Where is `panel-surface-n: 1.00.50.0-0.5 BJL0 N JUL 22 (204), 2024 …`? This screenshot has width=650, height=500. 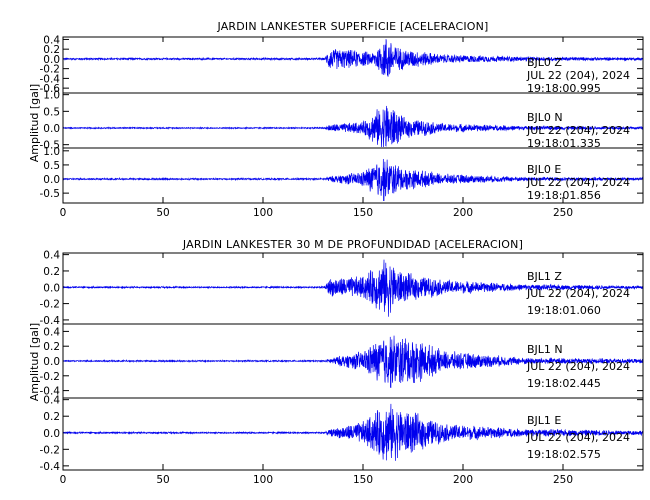
panel-surface-n: 1.00.50.0-0.5 BJL0 N JUL 22 (204), 2024 … is located at coordinates (342, 121).